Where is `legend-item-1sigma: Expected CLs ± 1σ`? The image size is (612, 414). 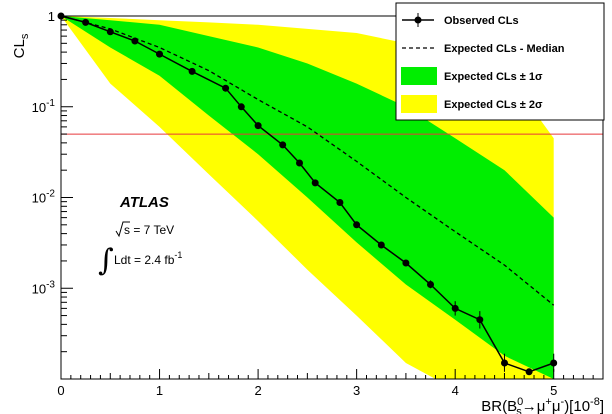 legend-item-1sigma: Expected CLs ± 1σ is located at coordinates (472, 76).